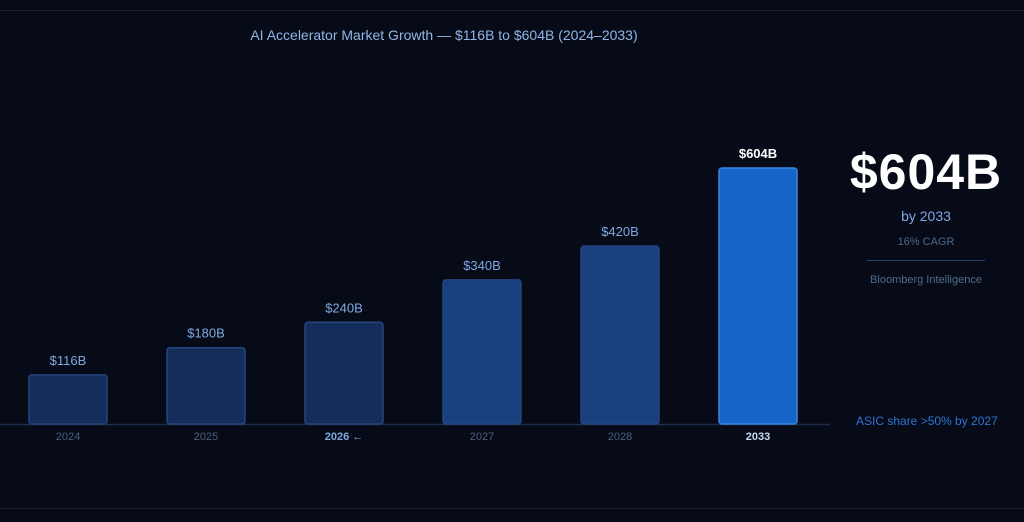  I want to click on source-label: Bloomberg Intelligence, so click(926, 280).